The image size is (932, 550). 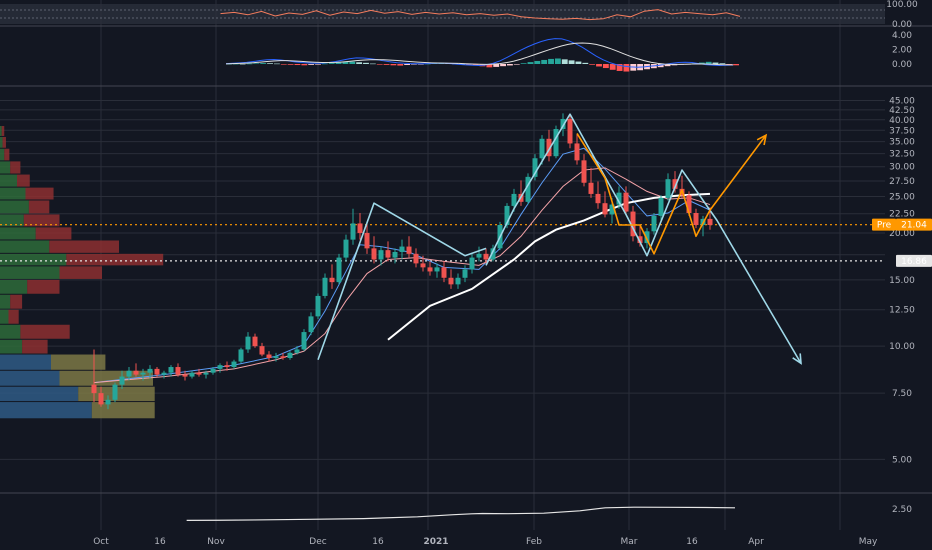 I want to click on rsi-tick-label: 100.00, so click(x=902, y=5).